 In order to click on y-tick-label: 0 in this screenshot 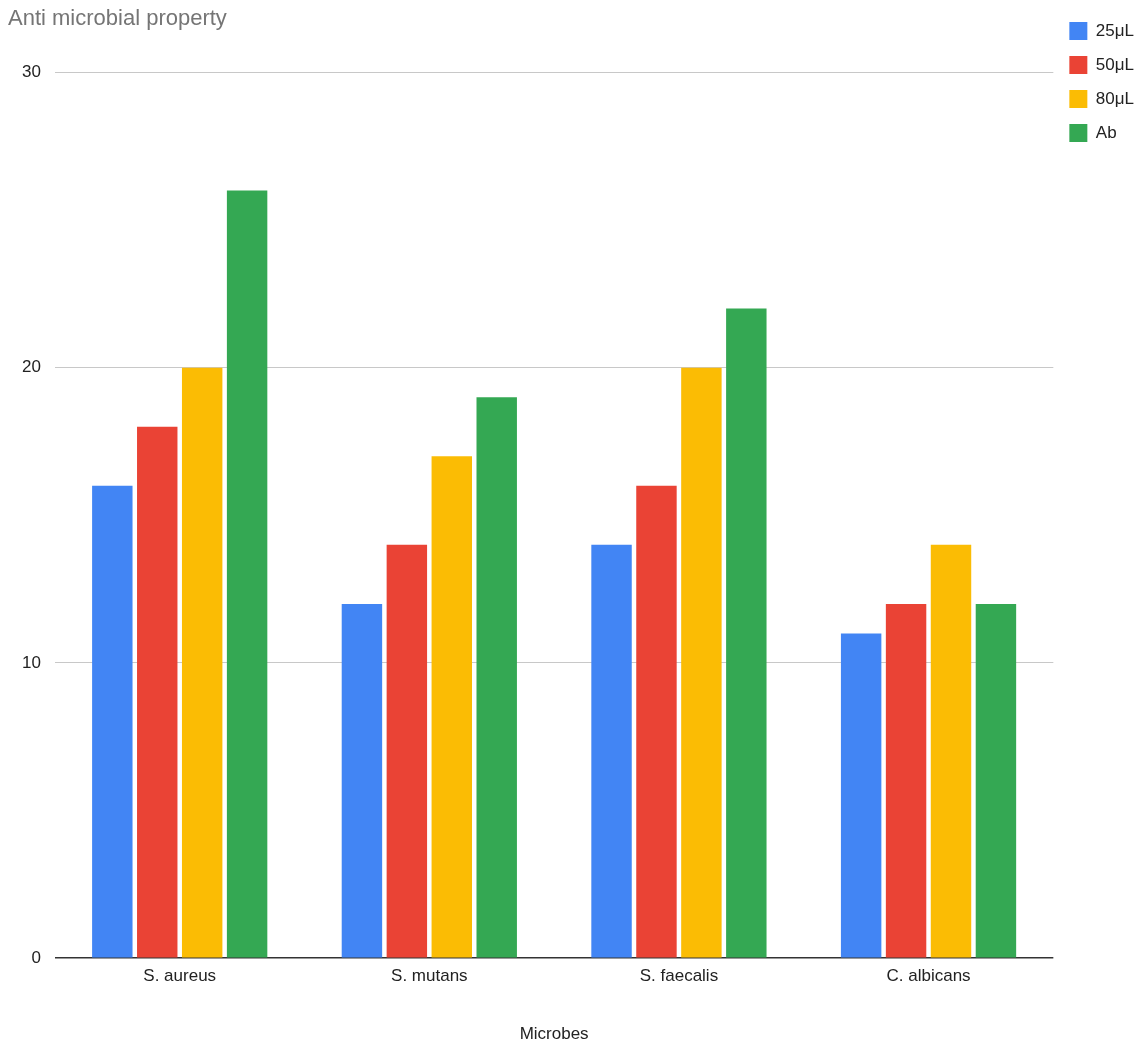, I will do `click(36, 957)`.